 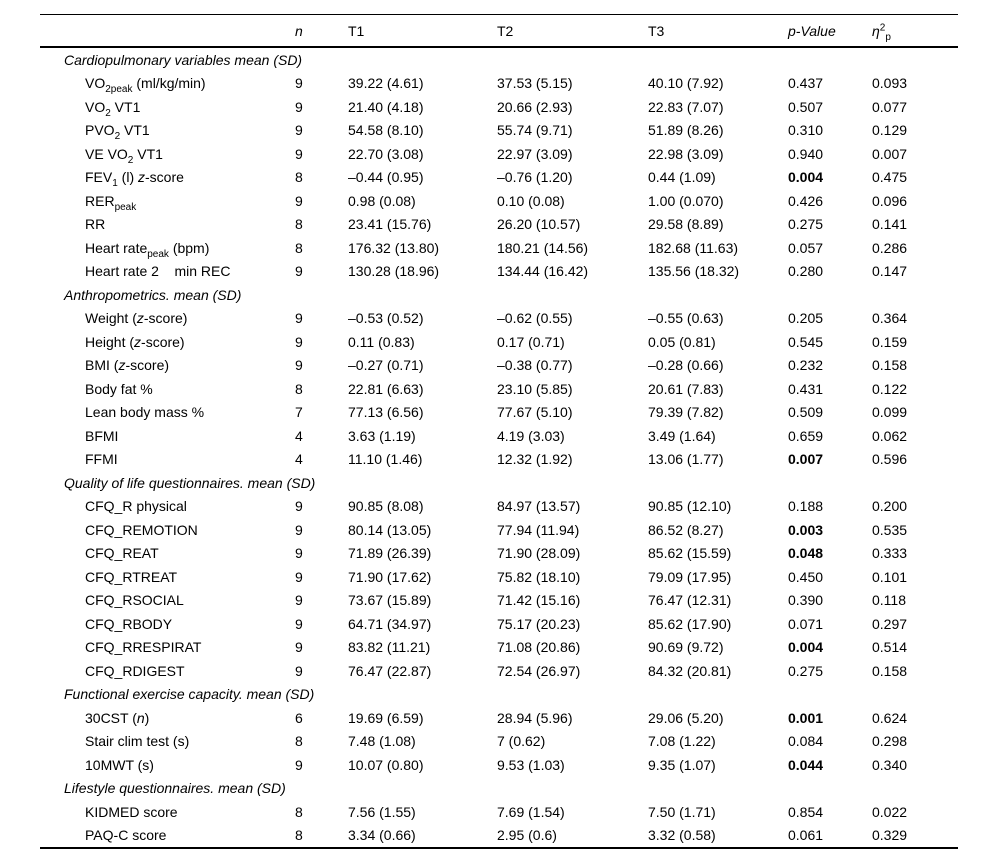 What do you see at coordinates (806, 247) in the screenshot?
I see `cell-p-value: 0.057` at bounding box center [806, 247].